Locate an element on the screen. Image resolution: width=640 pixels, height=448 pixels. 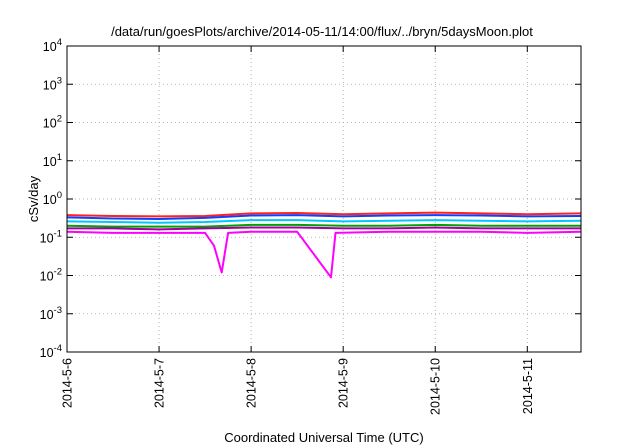
y-tick-label: 10⁰ is located at coordinates (52, 198).